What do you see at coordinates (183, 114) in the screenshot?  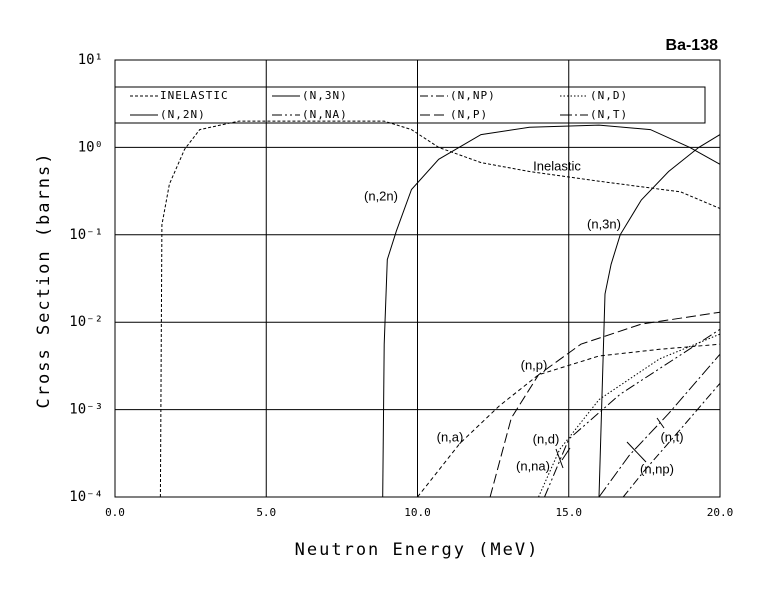 I see `legend-label: (N,2N)` at bounding box center [183, 114].